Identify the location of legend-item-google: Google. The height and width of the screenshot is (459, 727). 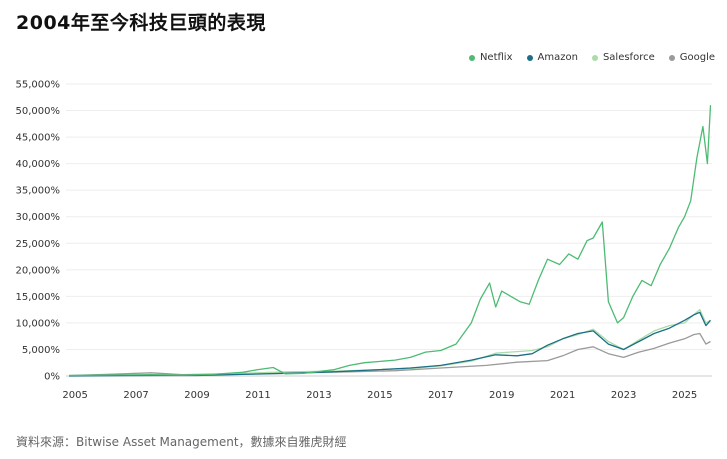
(691, 57).